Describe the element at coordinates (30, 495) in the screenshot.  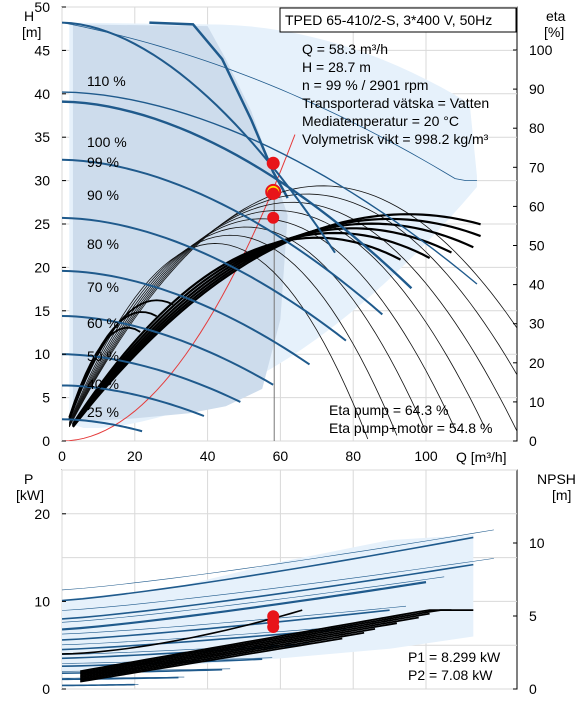
I see `p-left-unit: [kW]` at that location.